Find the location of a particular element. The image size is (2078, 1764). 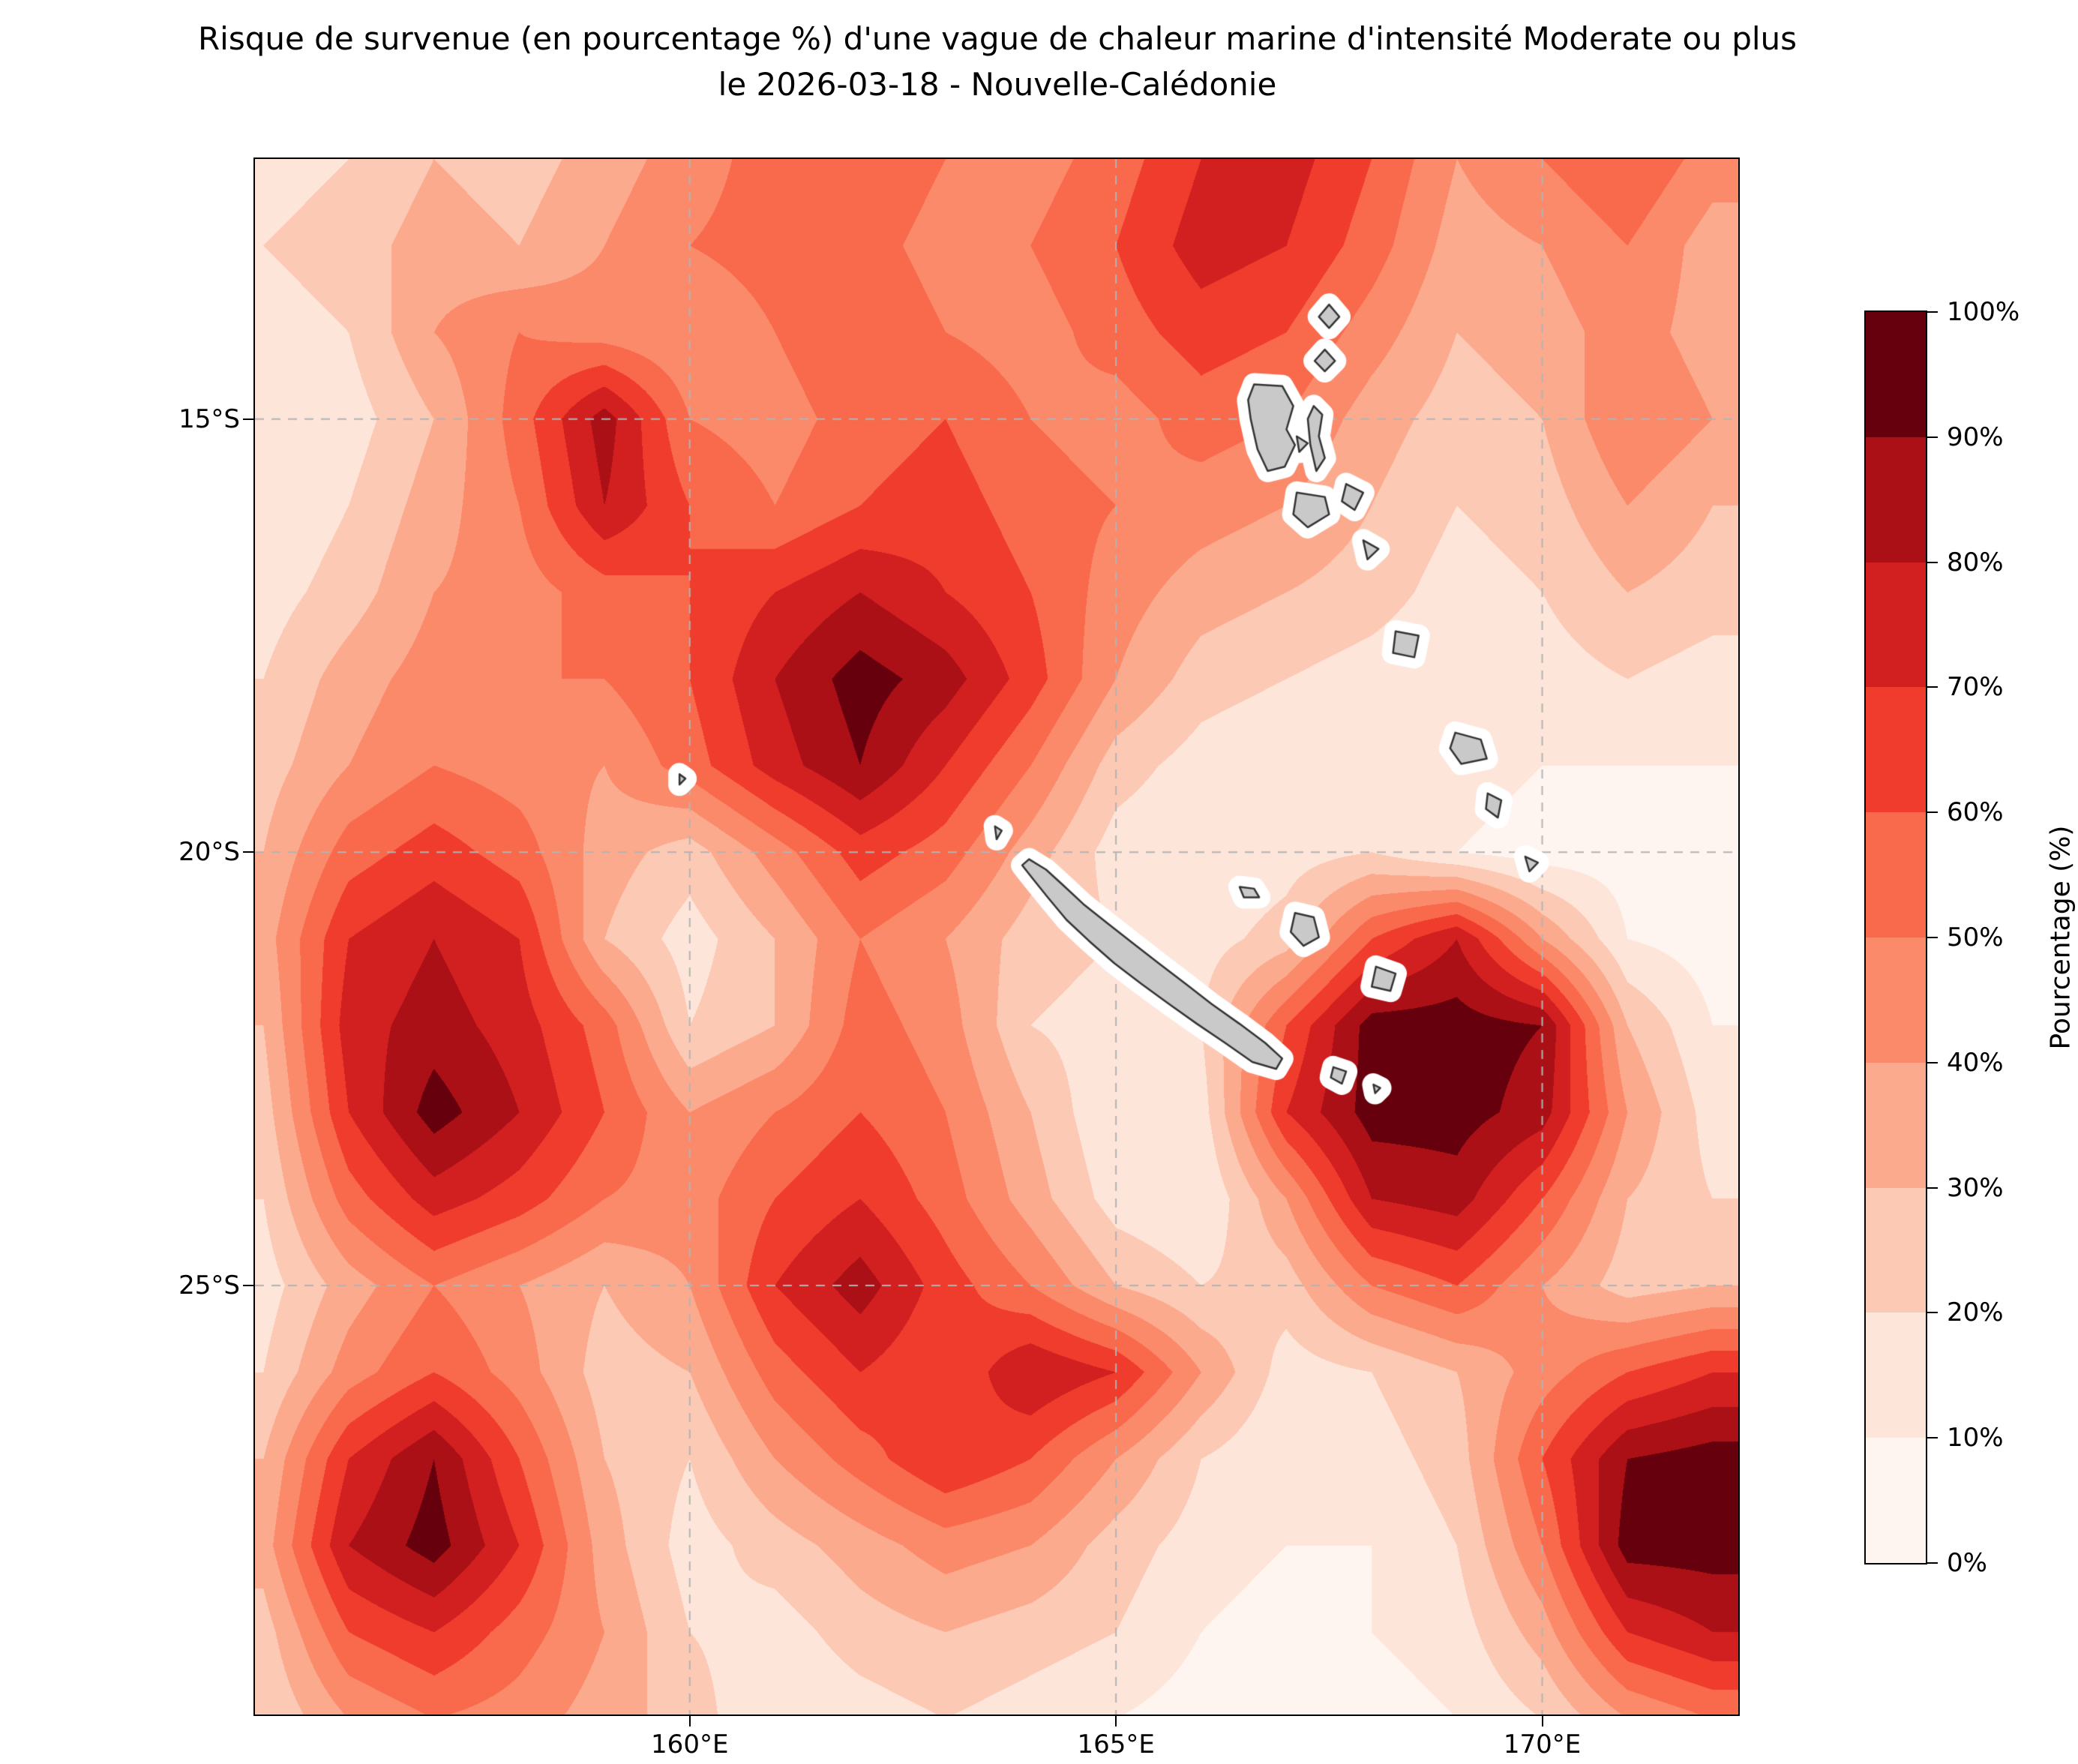

colorbar-axis-label: Pourcentage (%) is located at coordinates (2061, 937).